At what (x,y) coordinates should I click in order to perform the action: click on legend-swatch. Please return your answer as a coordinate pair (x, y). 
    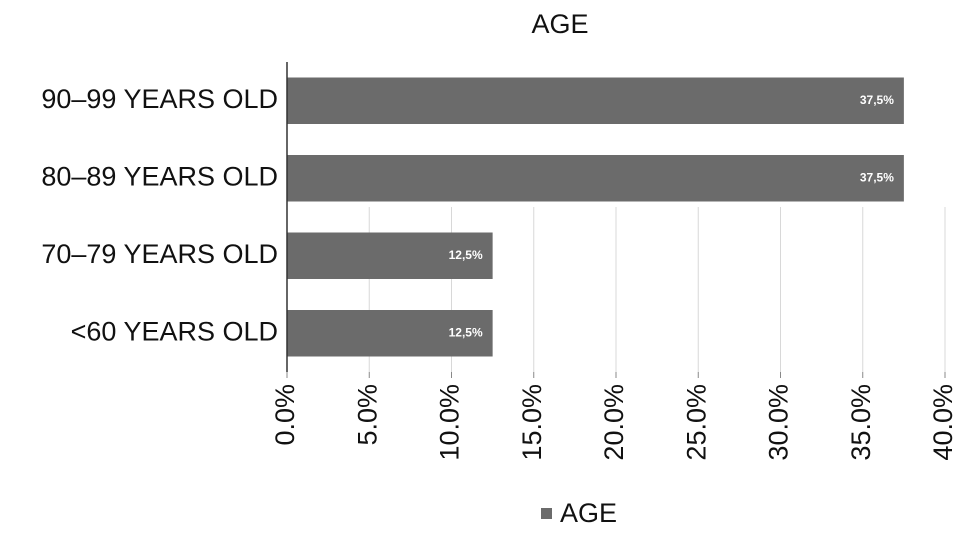
    Looking at the image, I should click on (546, 513).